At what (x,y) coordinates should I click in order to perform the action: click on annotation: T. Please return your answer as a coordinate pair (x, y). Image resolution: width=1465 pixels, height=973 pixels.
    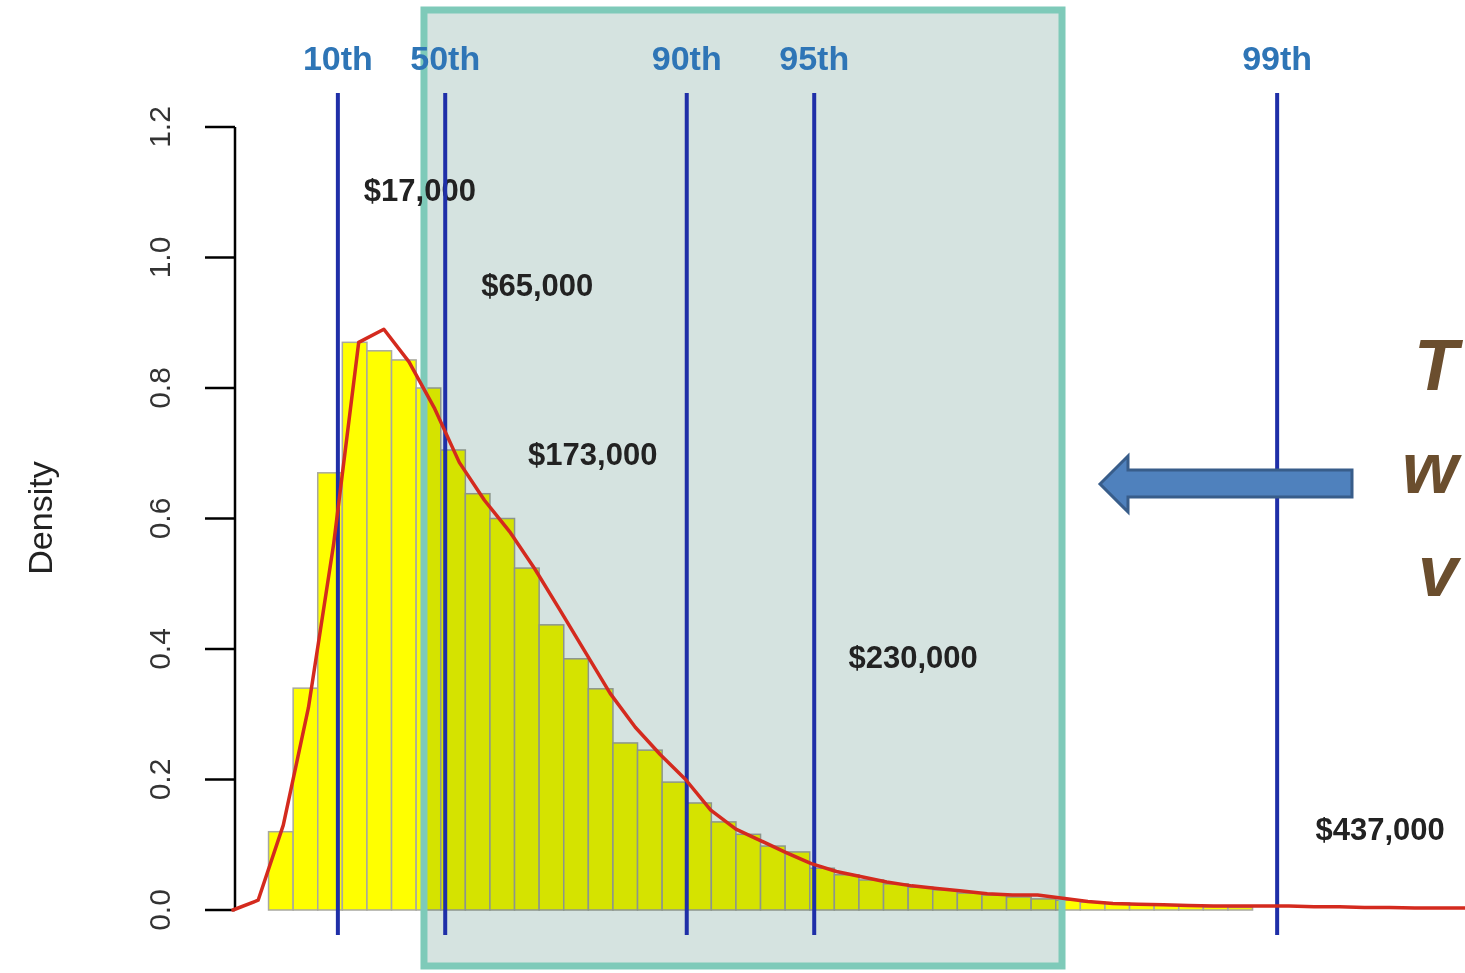
    Looking at the image, I should click on (1439, 365).